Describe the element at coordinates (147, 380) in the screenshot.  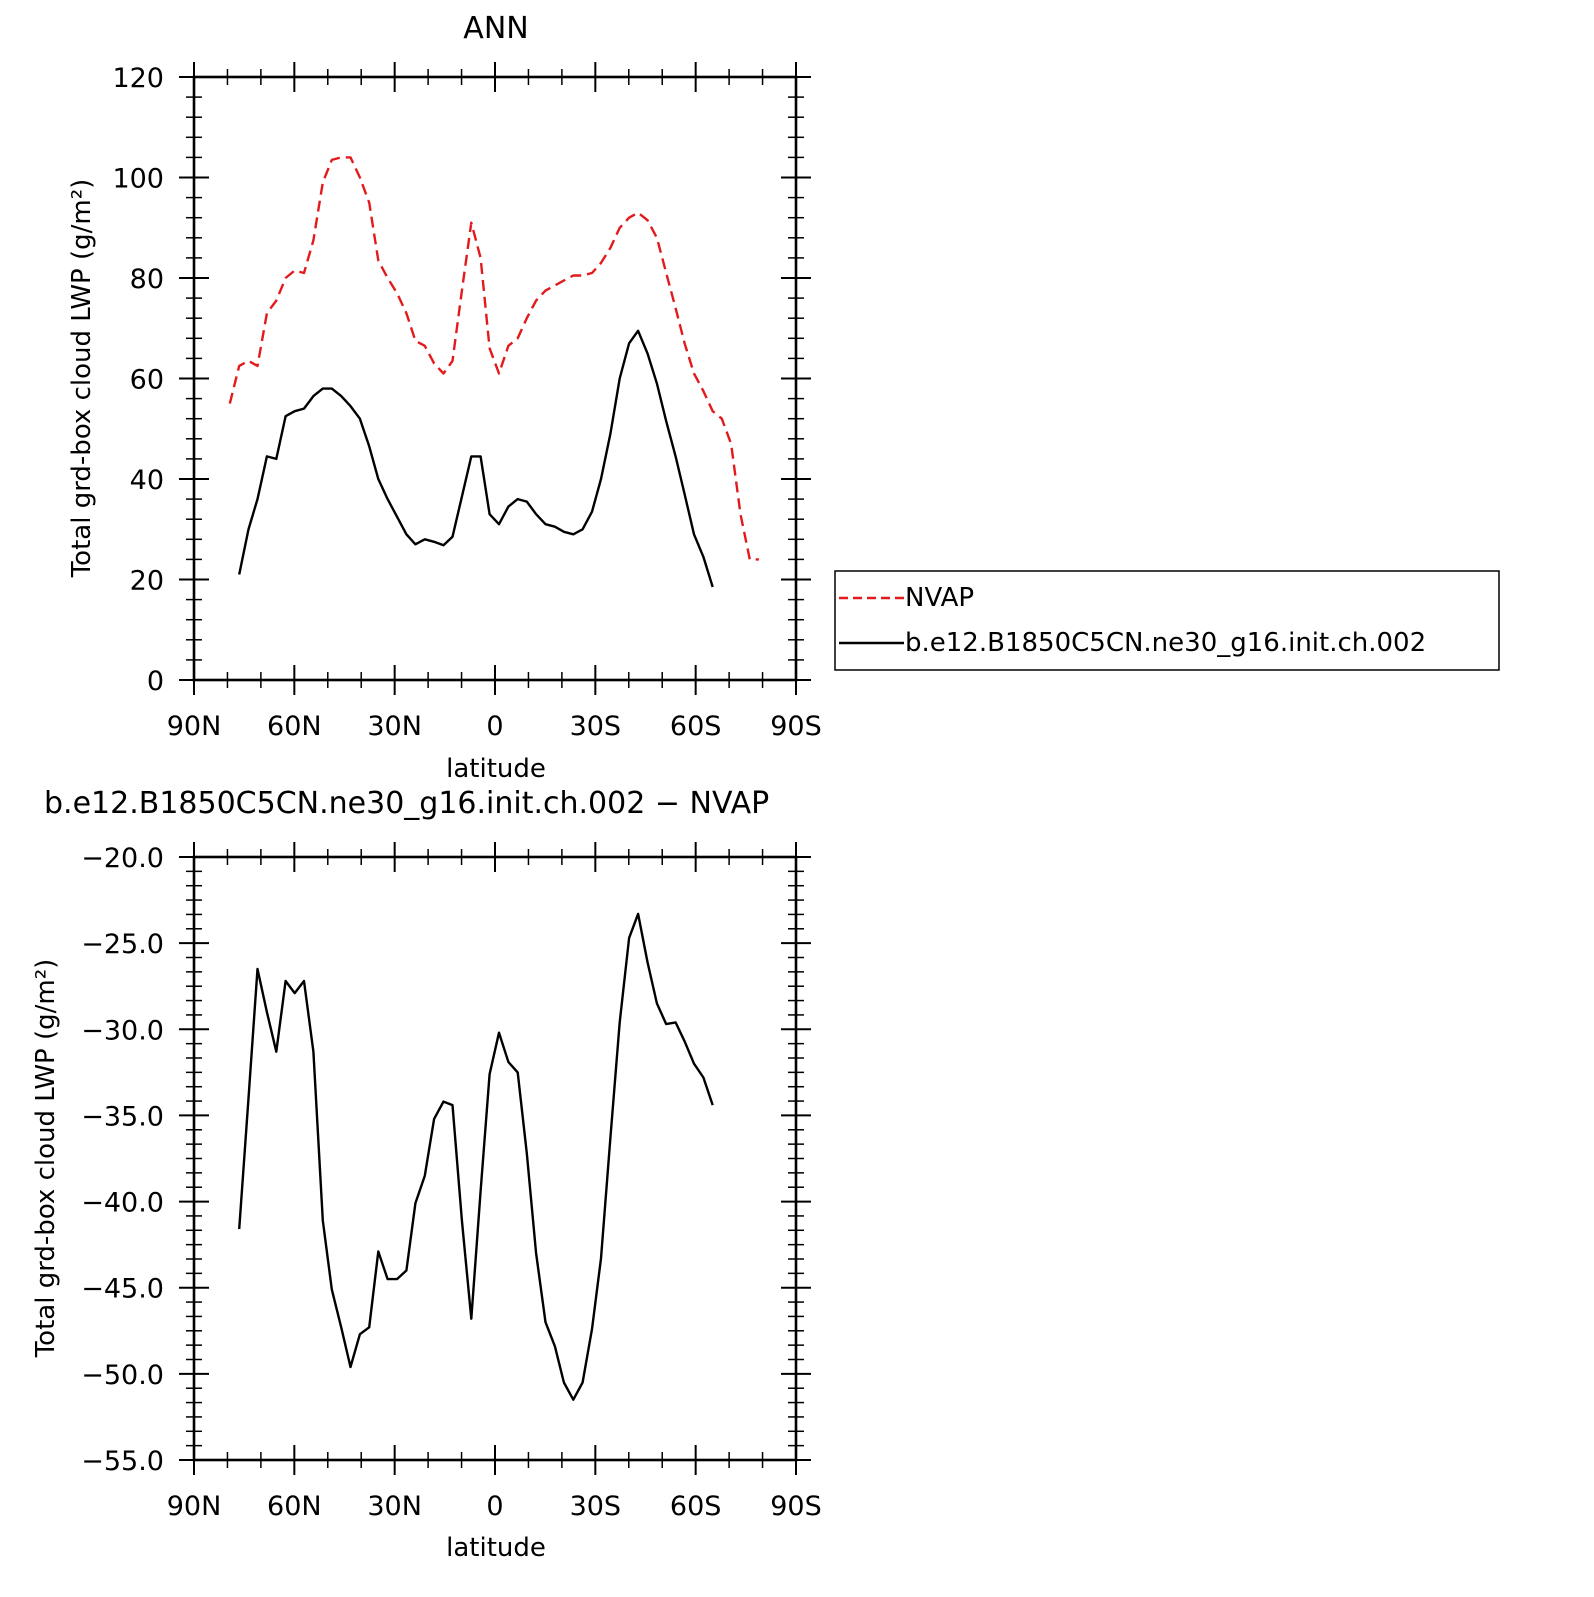
I see `top-ytick-label: 60` at that location.